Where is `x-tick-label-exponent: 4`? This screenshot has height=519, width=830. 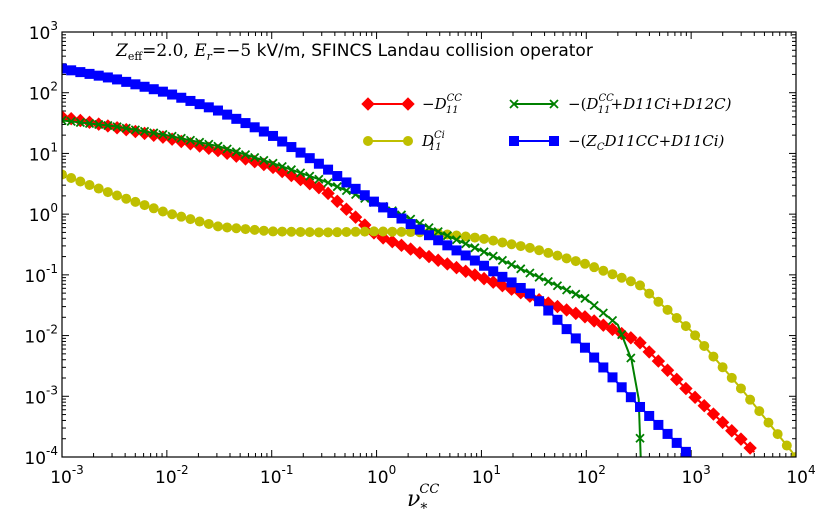 x-tick-label-exponent: 4 is located at coordinates (812, 470).